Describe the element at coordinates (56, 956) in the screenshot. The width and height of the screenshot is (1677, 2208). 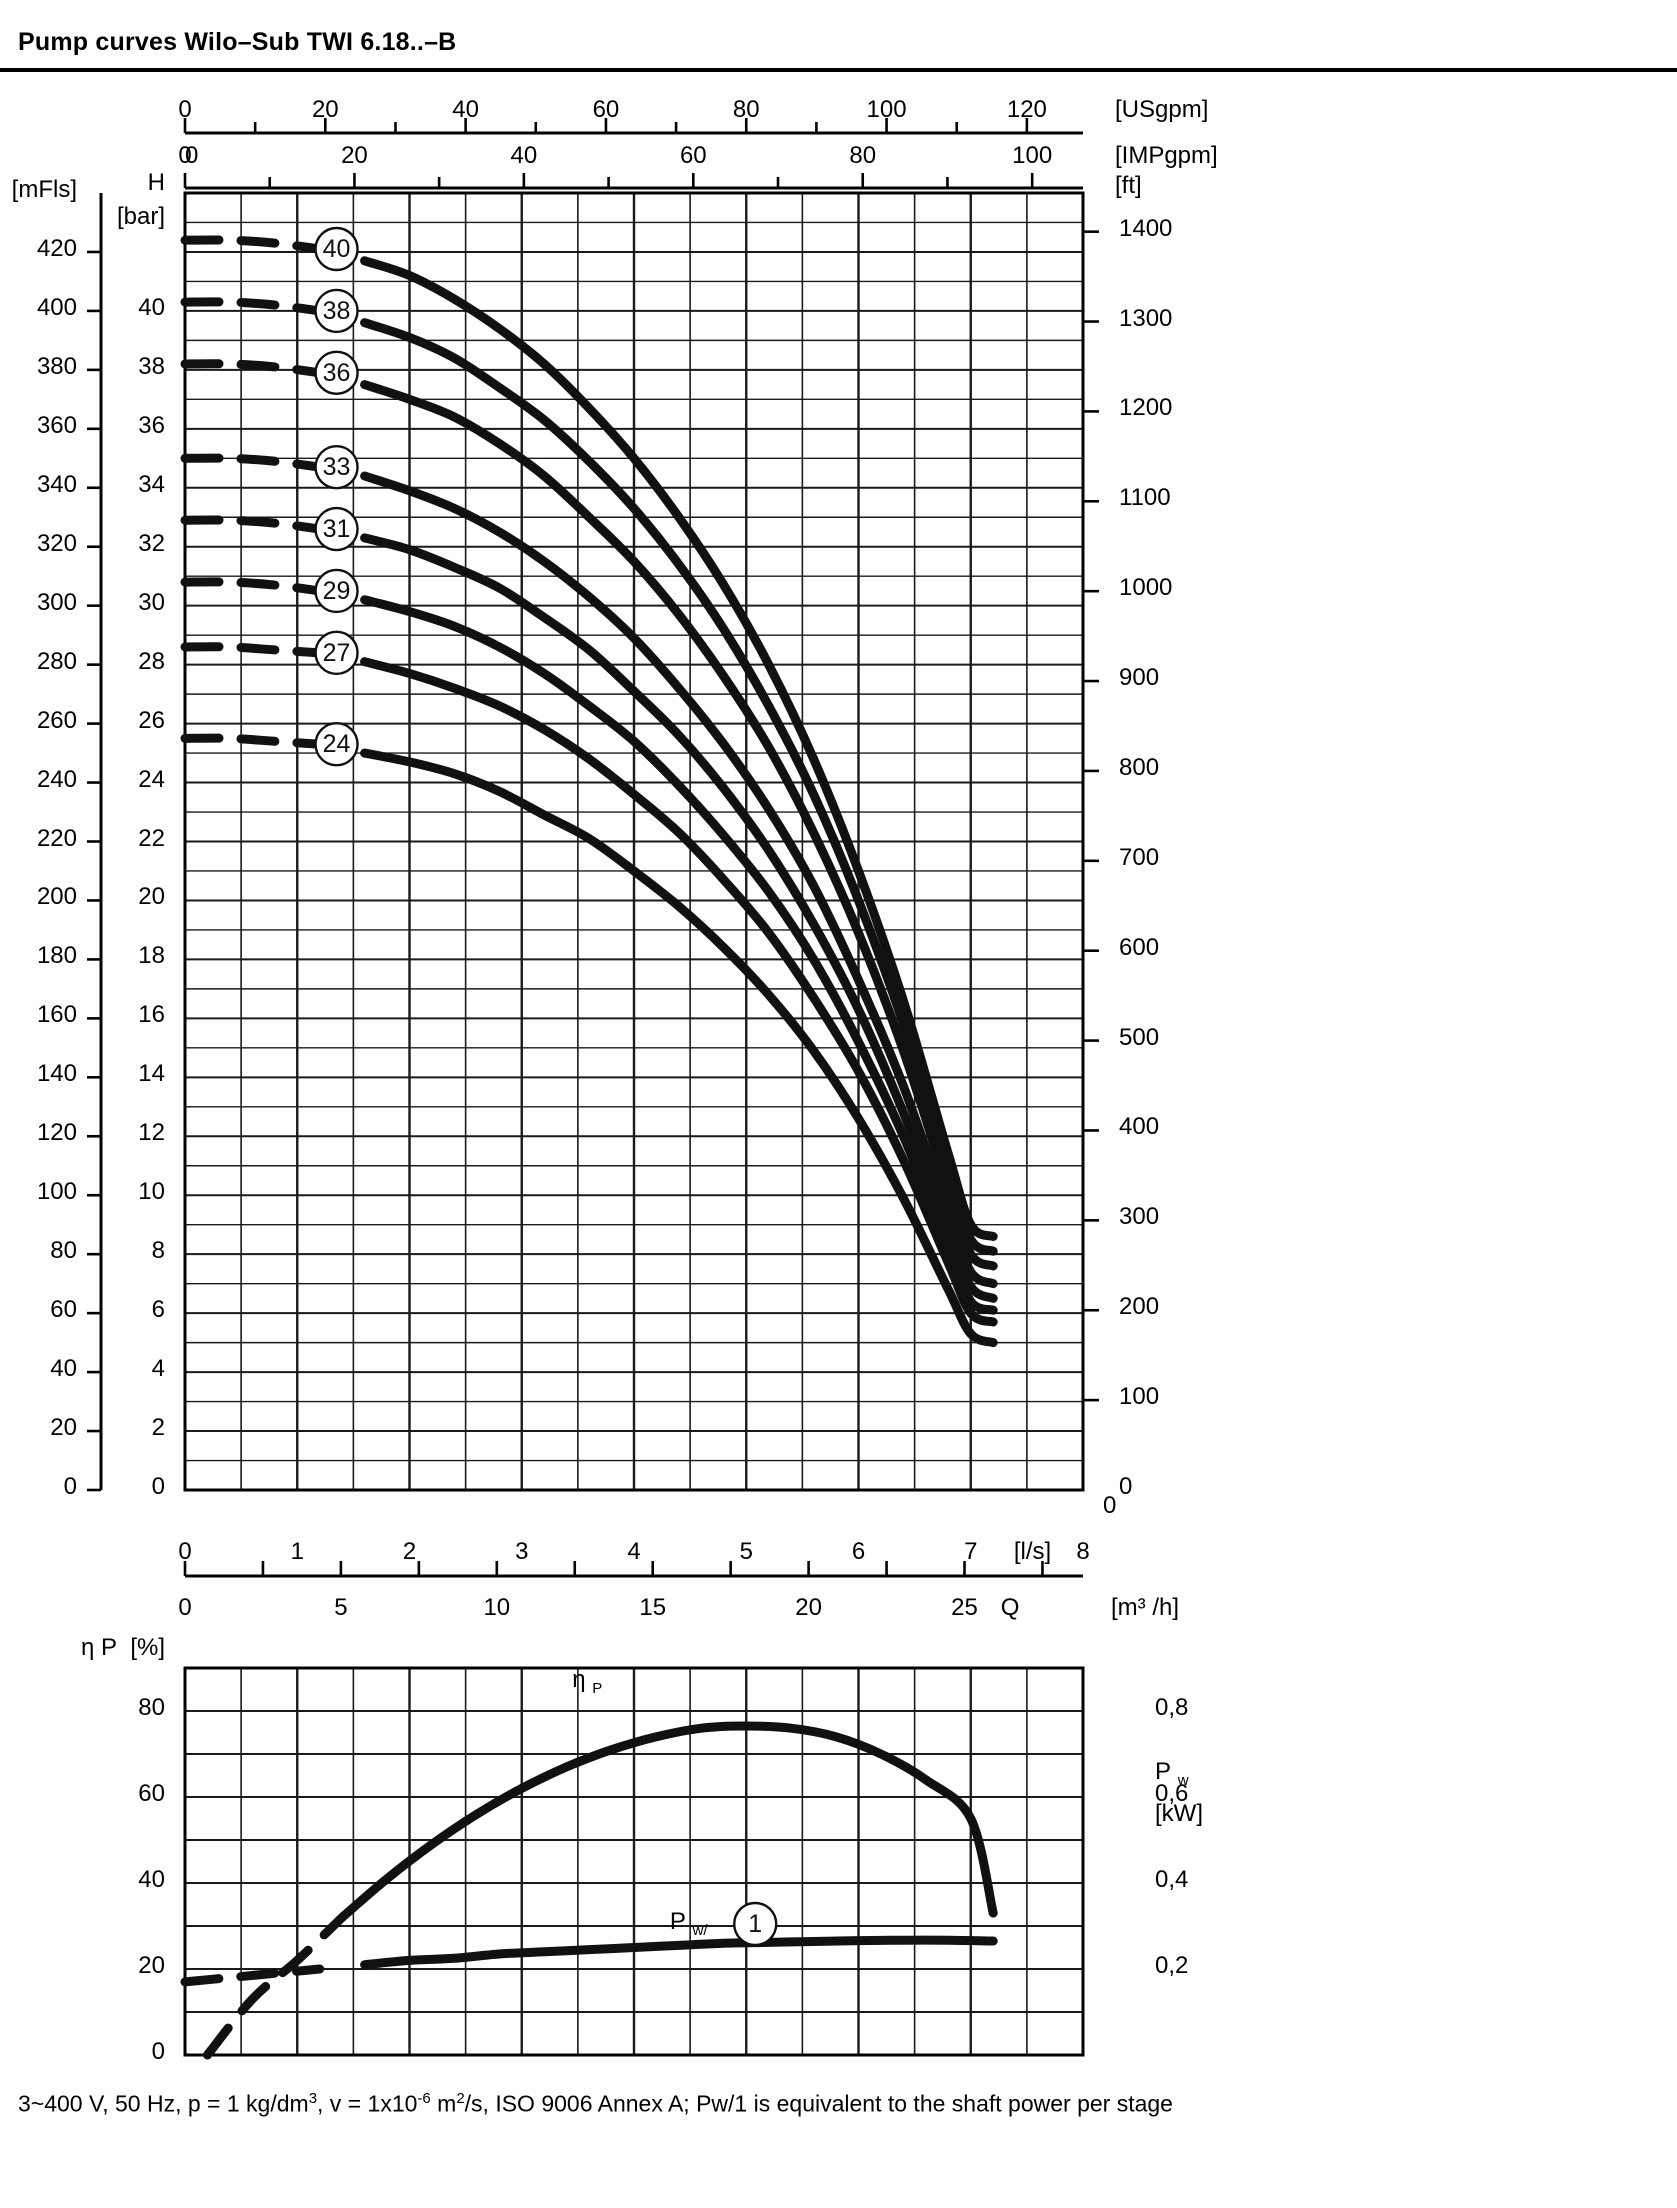
I see `mfls-tick-180: 180` at that location.